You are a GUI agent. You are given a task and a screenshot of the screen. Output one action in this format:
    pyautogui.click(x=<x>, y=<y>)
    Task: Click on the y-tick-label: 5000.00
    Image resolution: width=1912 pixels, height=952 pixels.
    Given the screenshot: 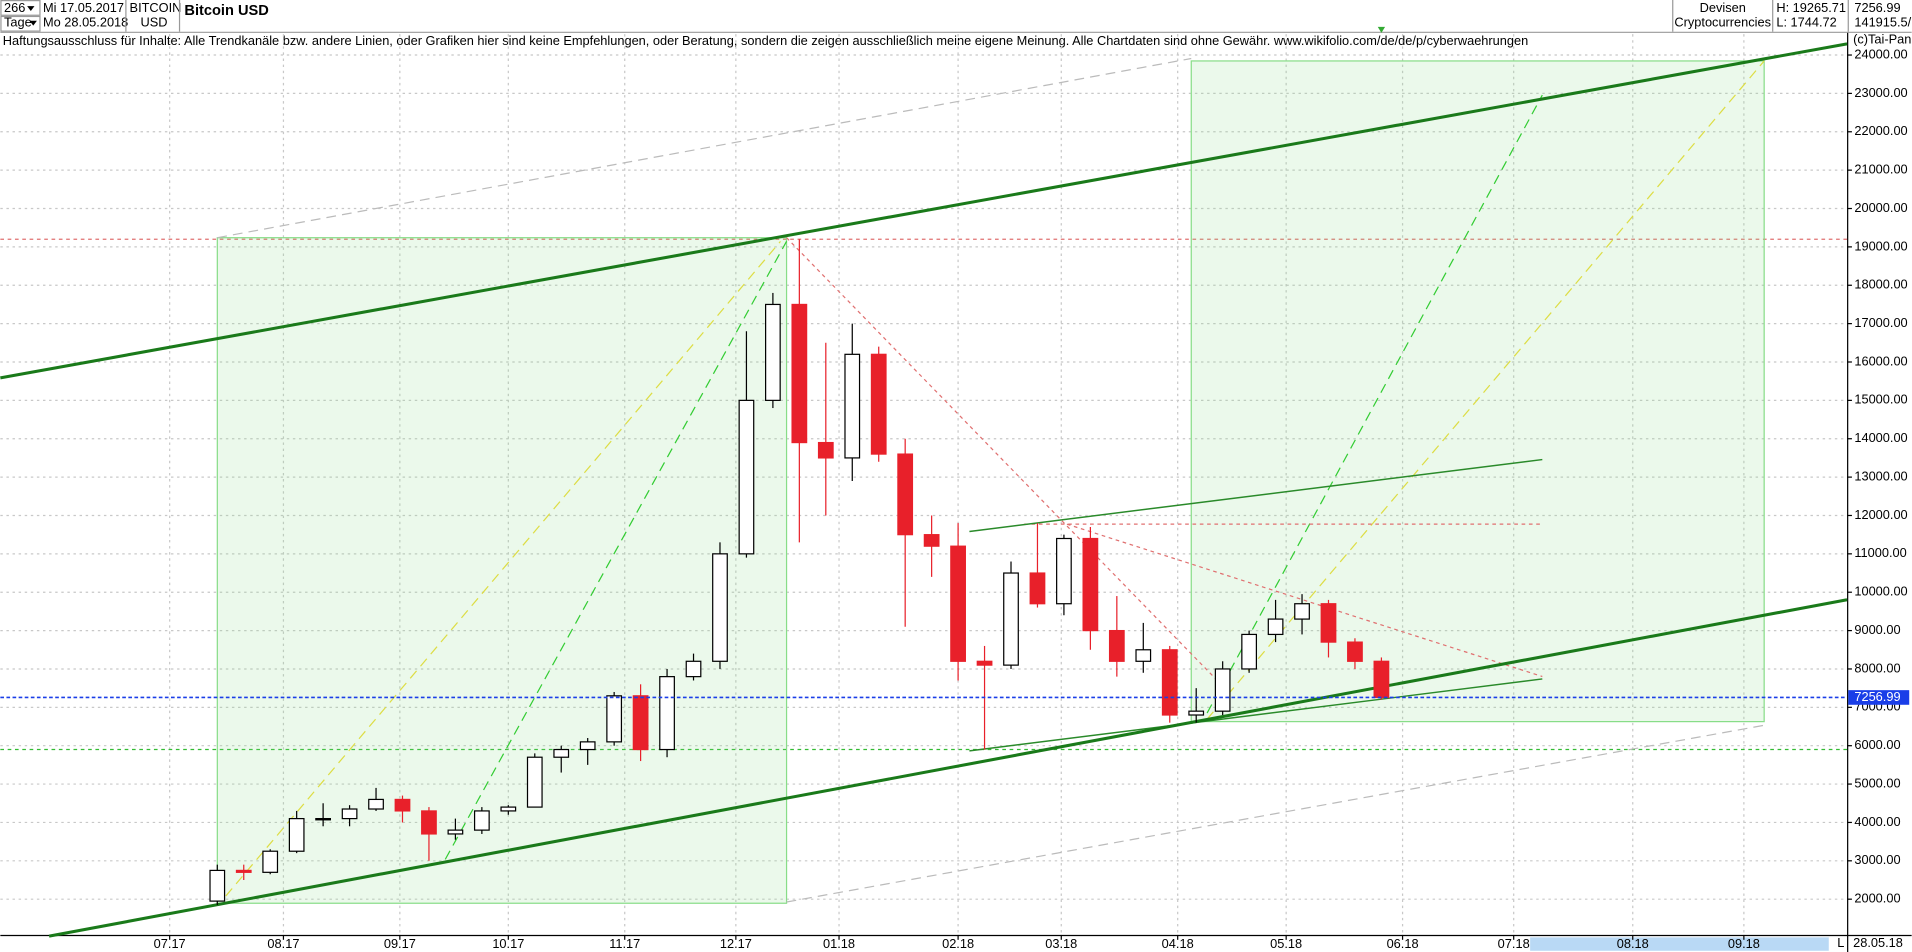 What is the action you would take?
    pyautogui.click(x=1877, y=782)
    